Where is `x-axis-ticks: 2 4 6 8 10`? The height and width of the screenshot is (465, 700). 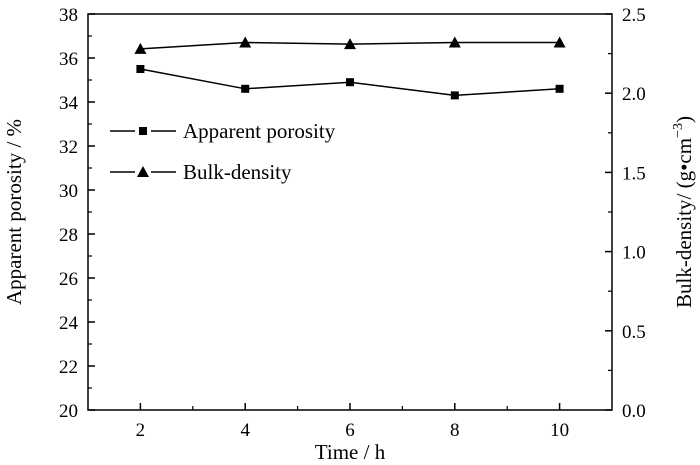 x-axis-ticks: 2 4 6 8 10 is located at coordinates (352, 422).